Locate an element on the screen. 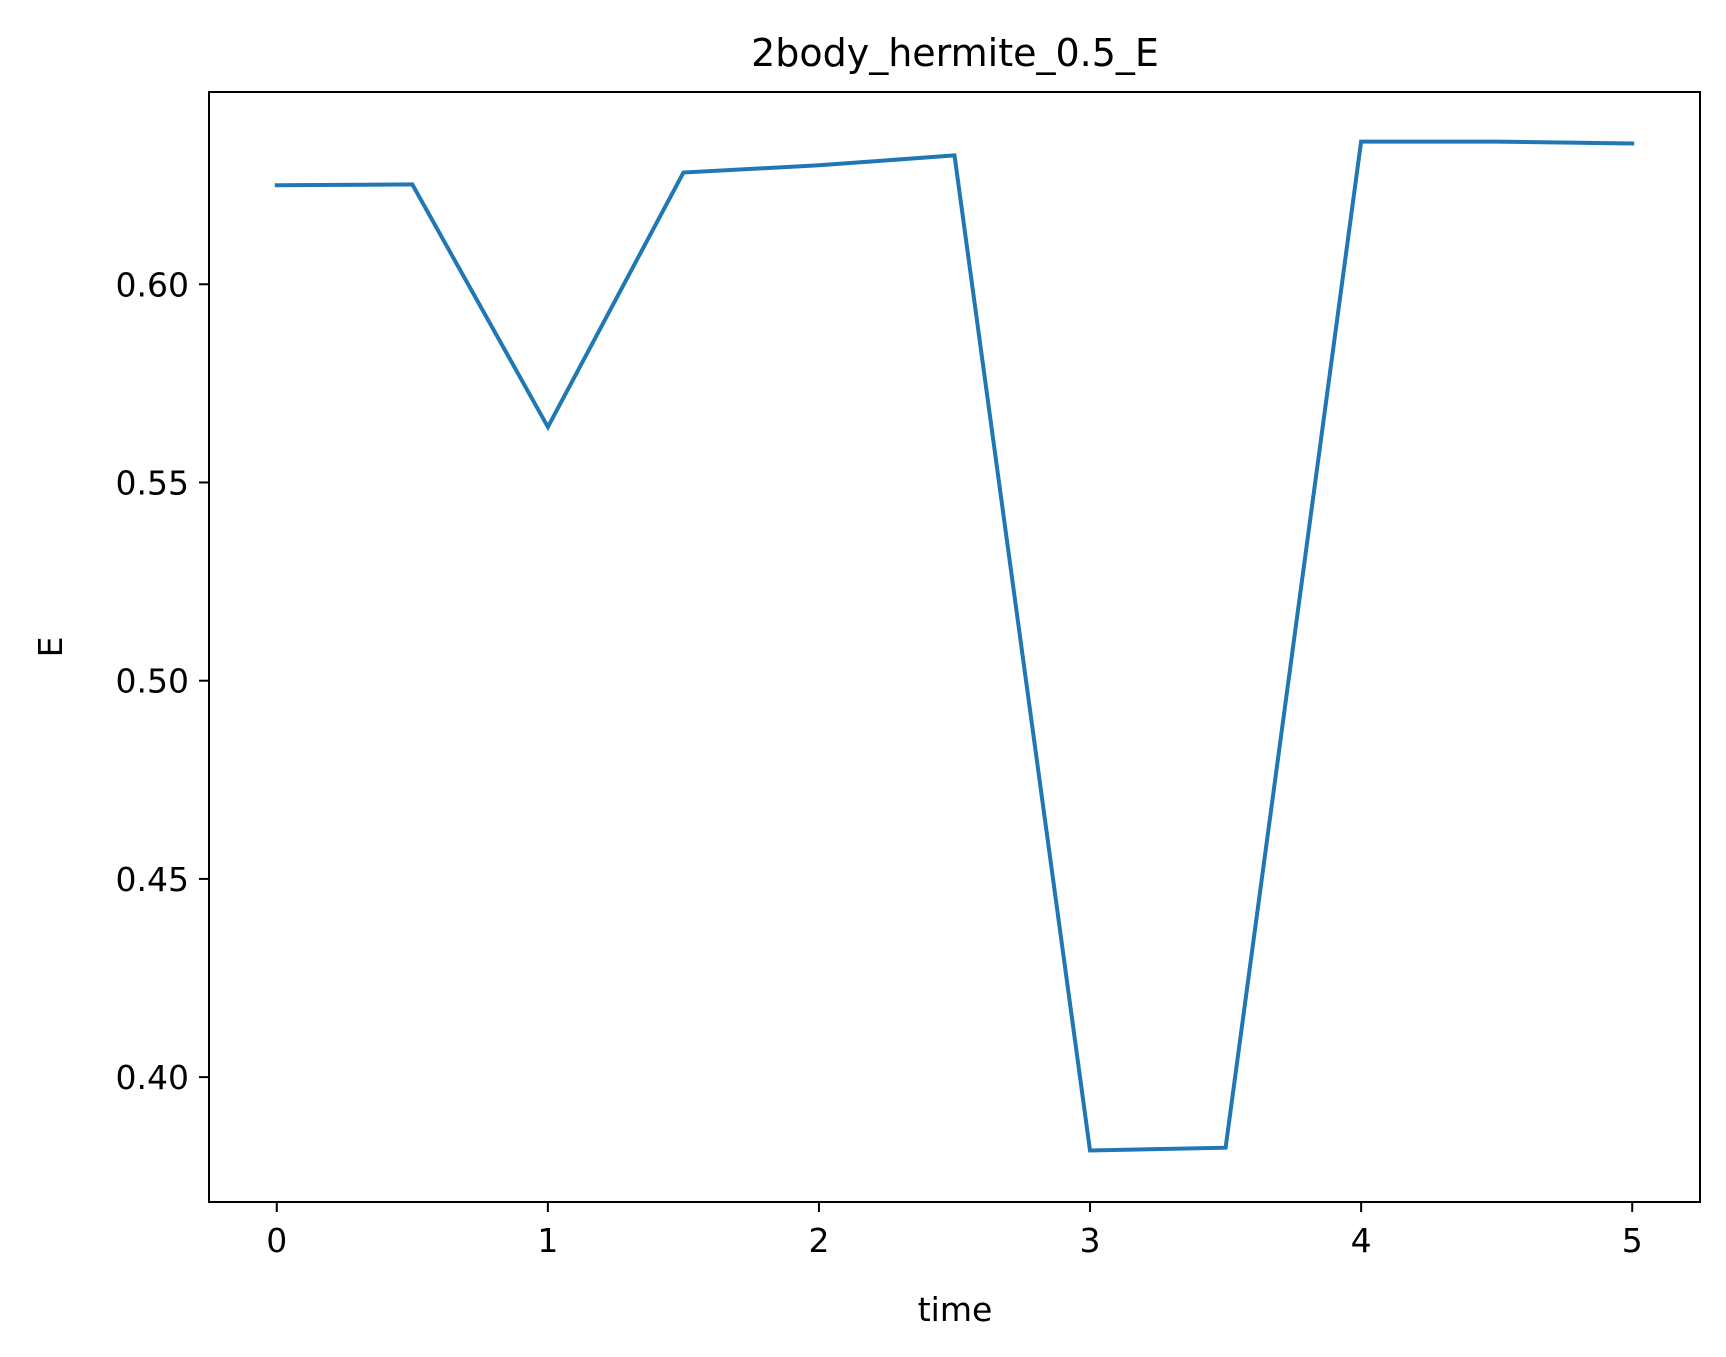 The width and height of the screenshot is (1726, 1357). x-tick-label: 3 is located at coordinates (1090, 1240).